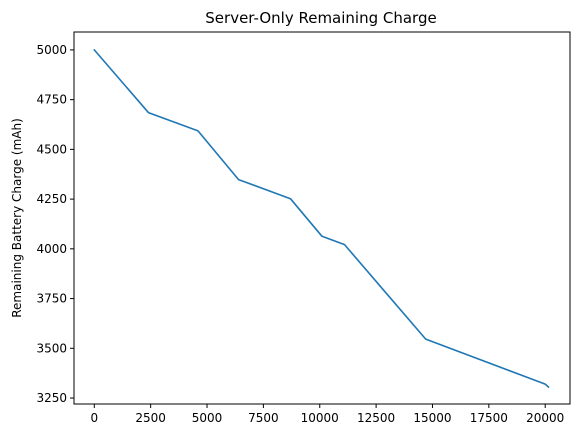  I want to click on chart-title: Server-Only Remaining Charge, so click(320, 18).